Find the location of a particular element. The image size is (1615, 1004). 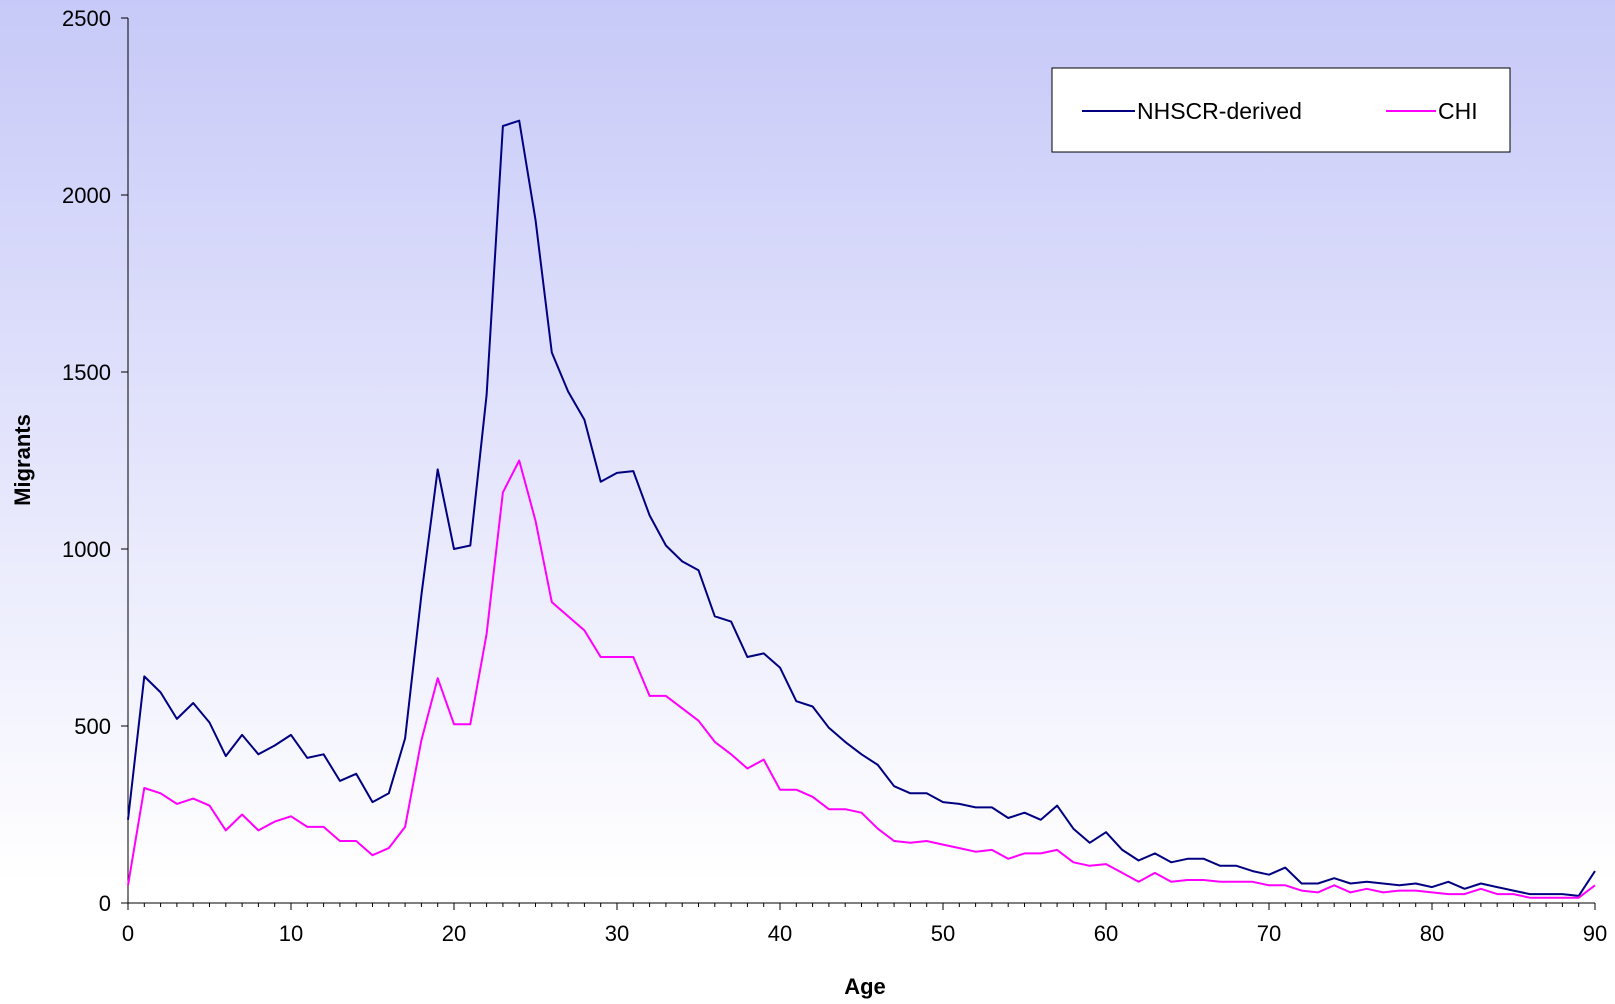

x-axis-title: Age is located at coordinates (865, 986).